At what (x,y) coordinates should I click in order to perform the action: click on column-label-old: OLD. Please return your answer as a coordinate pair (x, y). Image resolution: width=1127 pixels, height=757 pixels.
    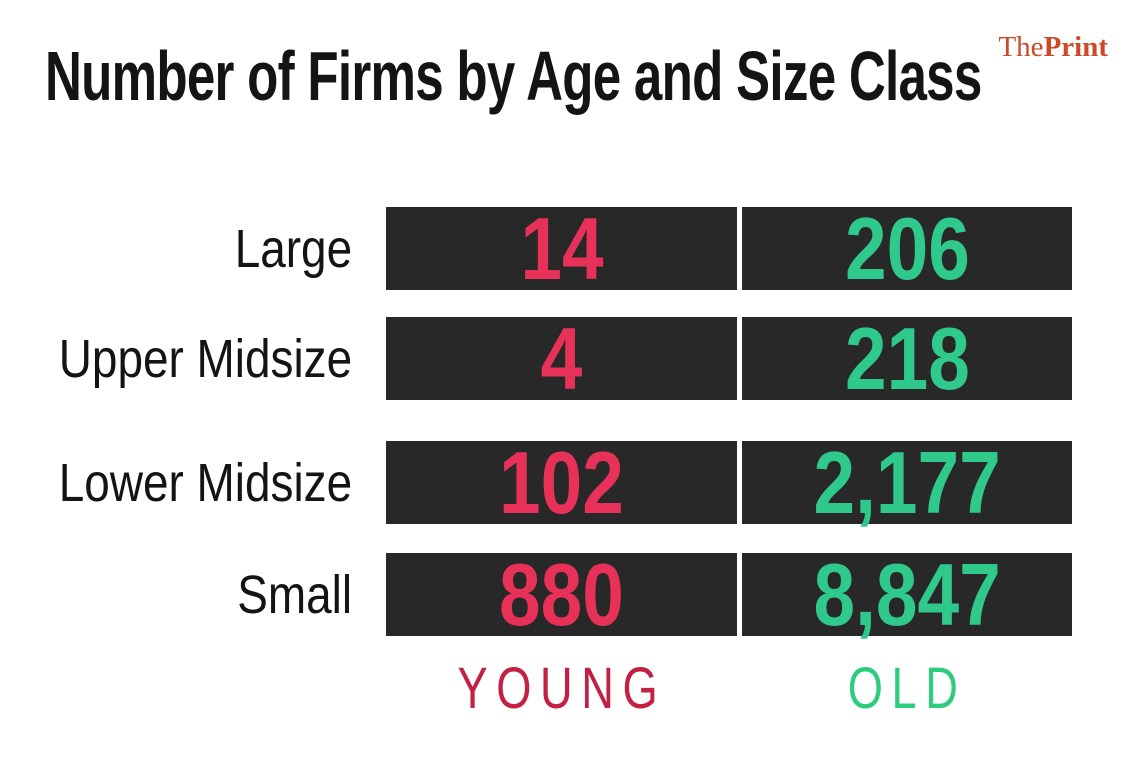
    Looking at the image, I should click on (907, 689).